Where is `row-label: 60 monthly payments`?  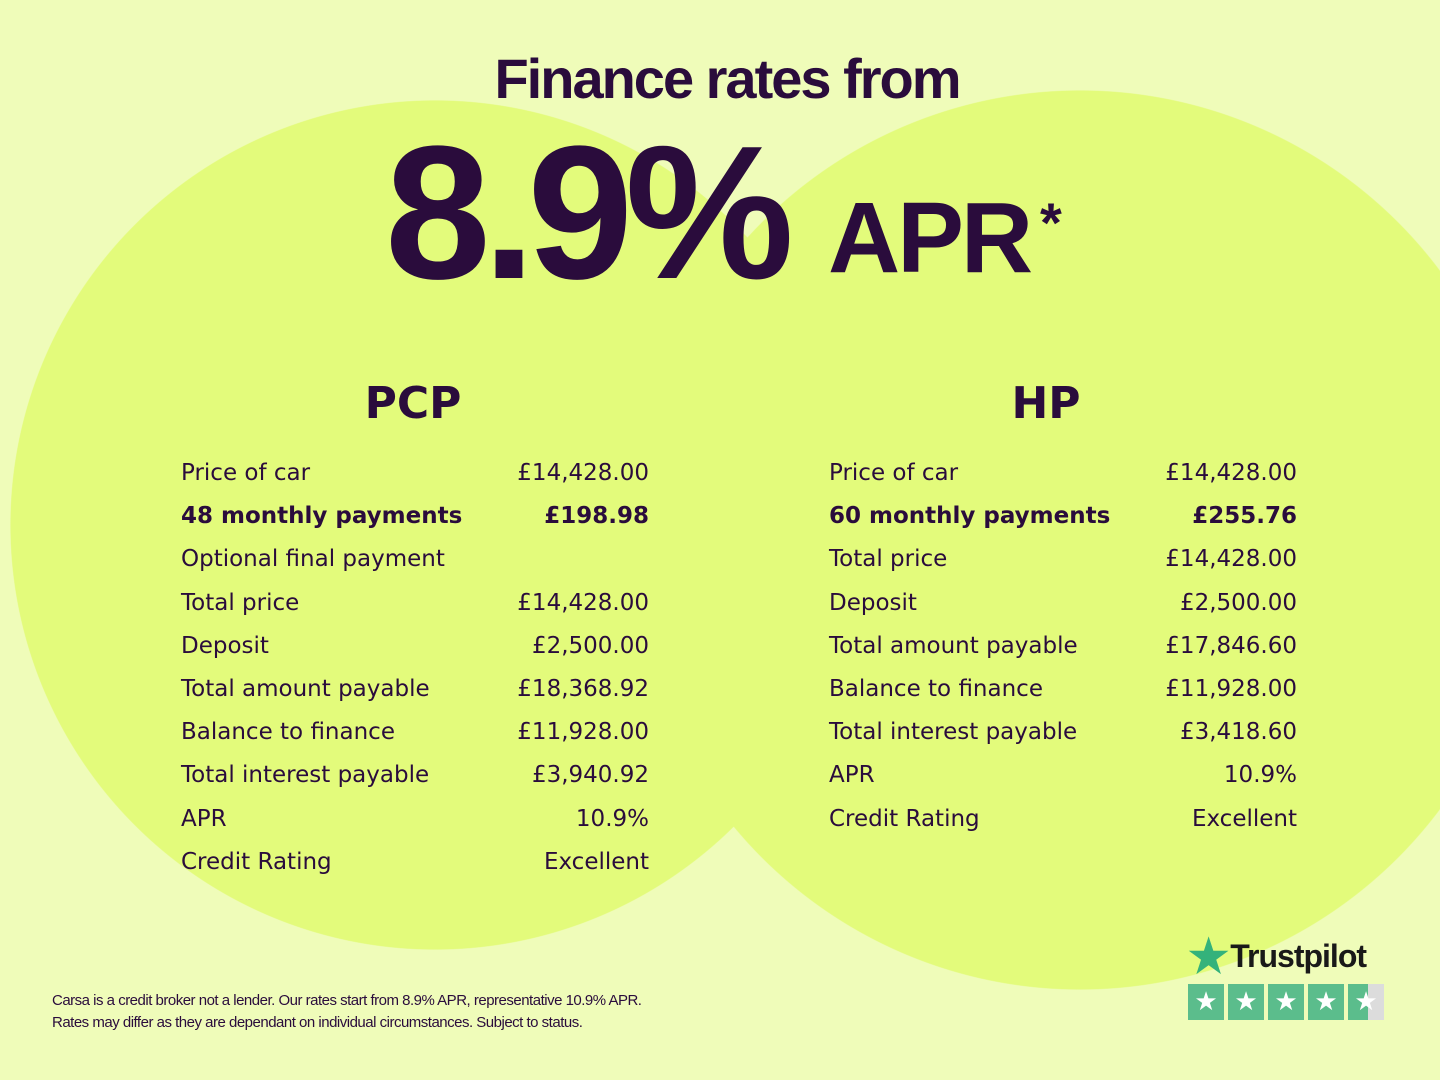
row-label: 60 monthly payments is located at coordinates (970, 516).